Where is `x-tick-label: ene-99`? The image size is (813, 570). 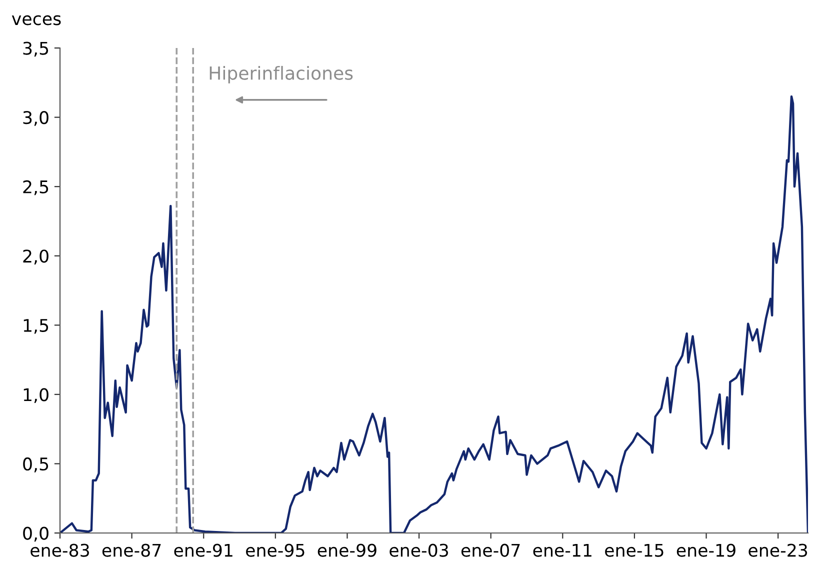
x-tick-label: ene-99 is located at coordinates (347, 550).